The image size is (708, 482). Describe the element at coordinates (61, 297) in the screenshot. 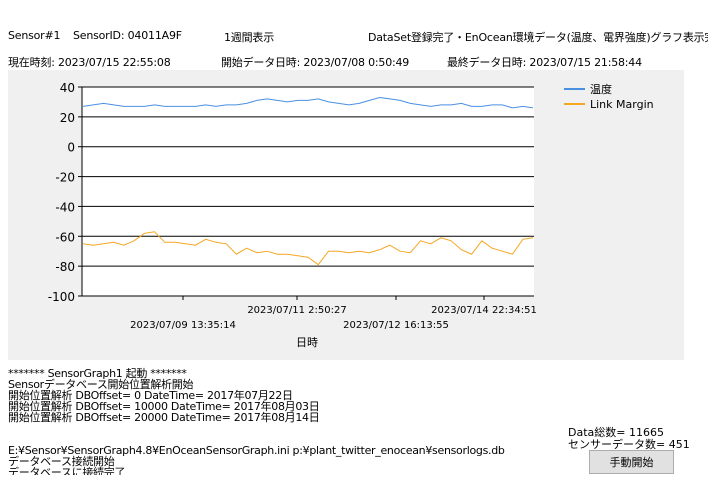

I see `y-tick-label: -100` at that location.